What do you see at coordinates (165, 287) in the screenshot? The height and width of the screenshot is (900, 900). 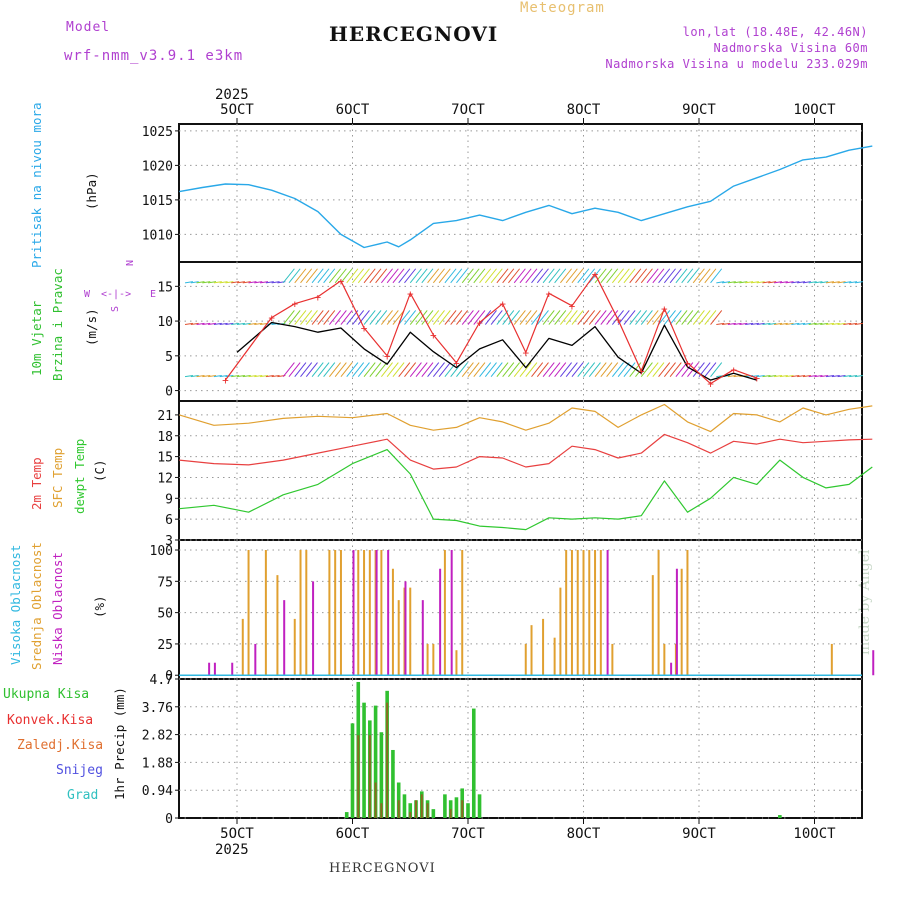 I see `wind-ytick-label: 15` at bounding box center [165, 287].